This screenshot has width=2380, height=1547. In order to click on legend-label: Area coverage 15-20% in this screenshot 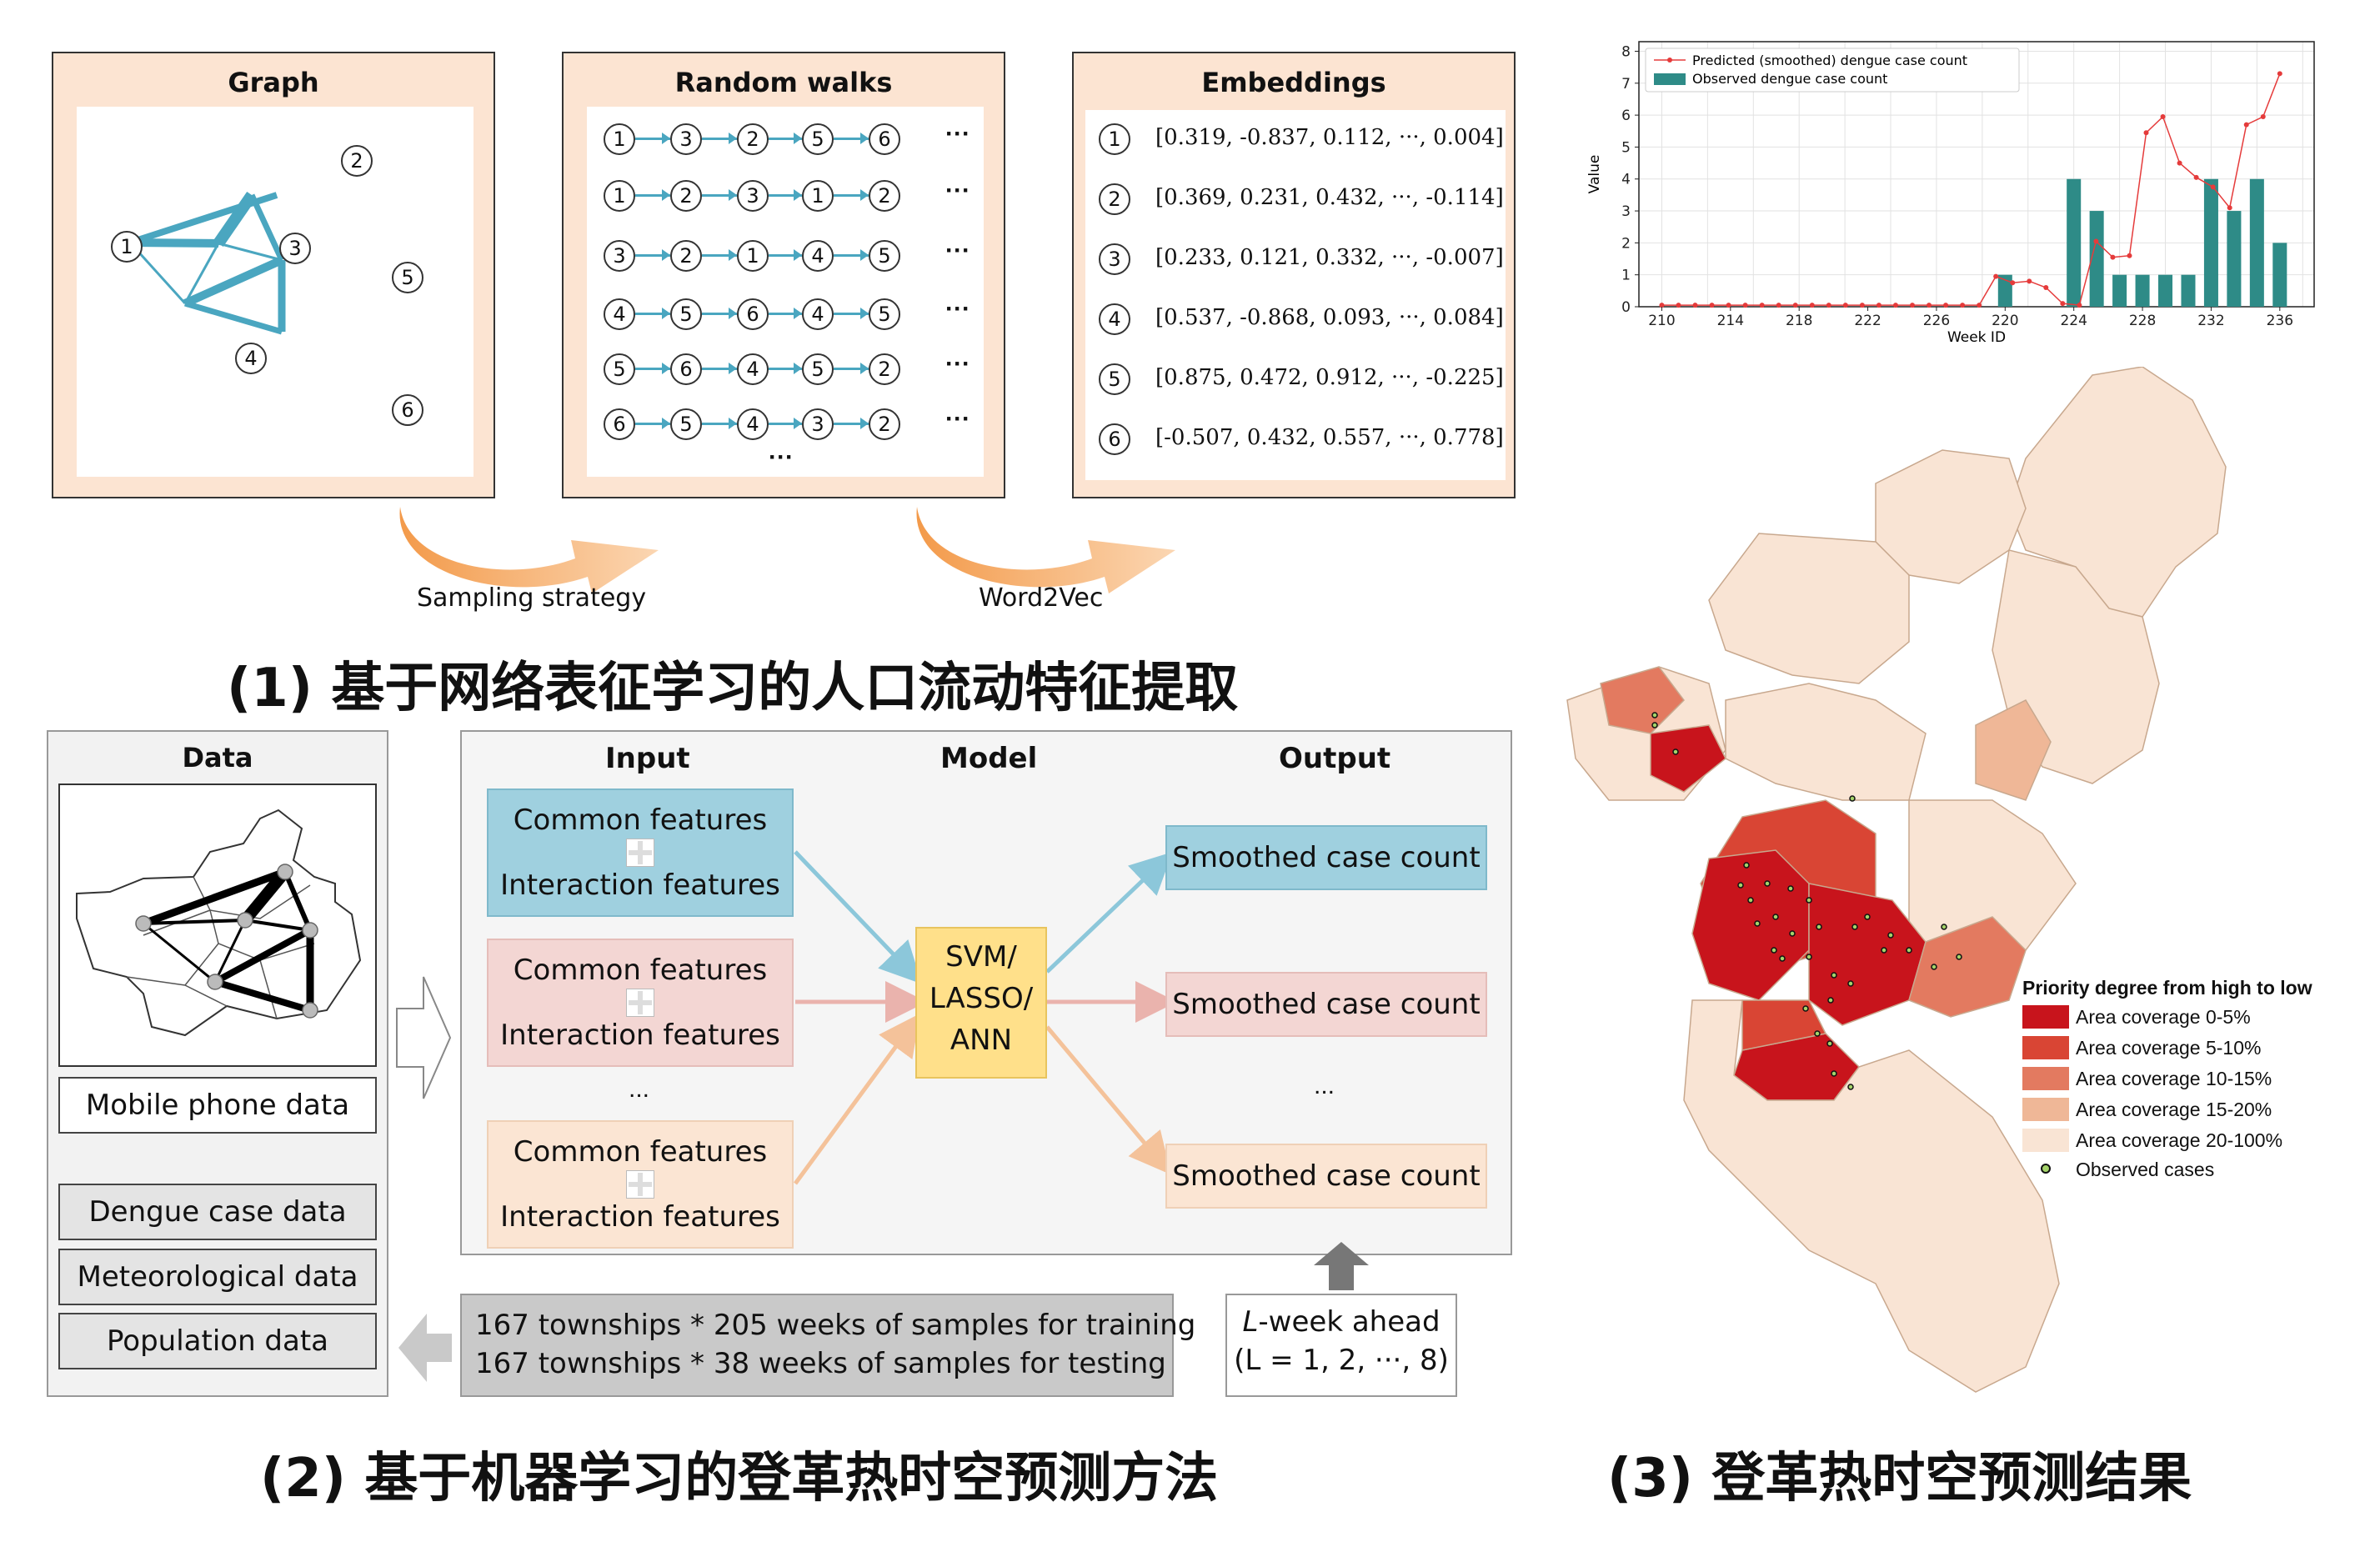, I will do `click(2174, 1109)`.